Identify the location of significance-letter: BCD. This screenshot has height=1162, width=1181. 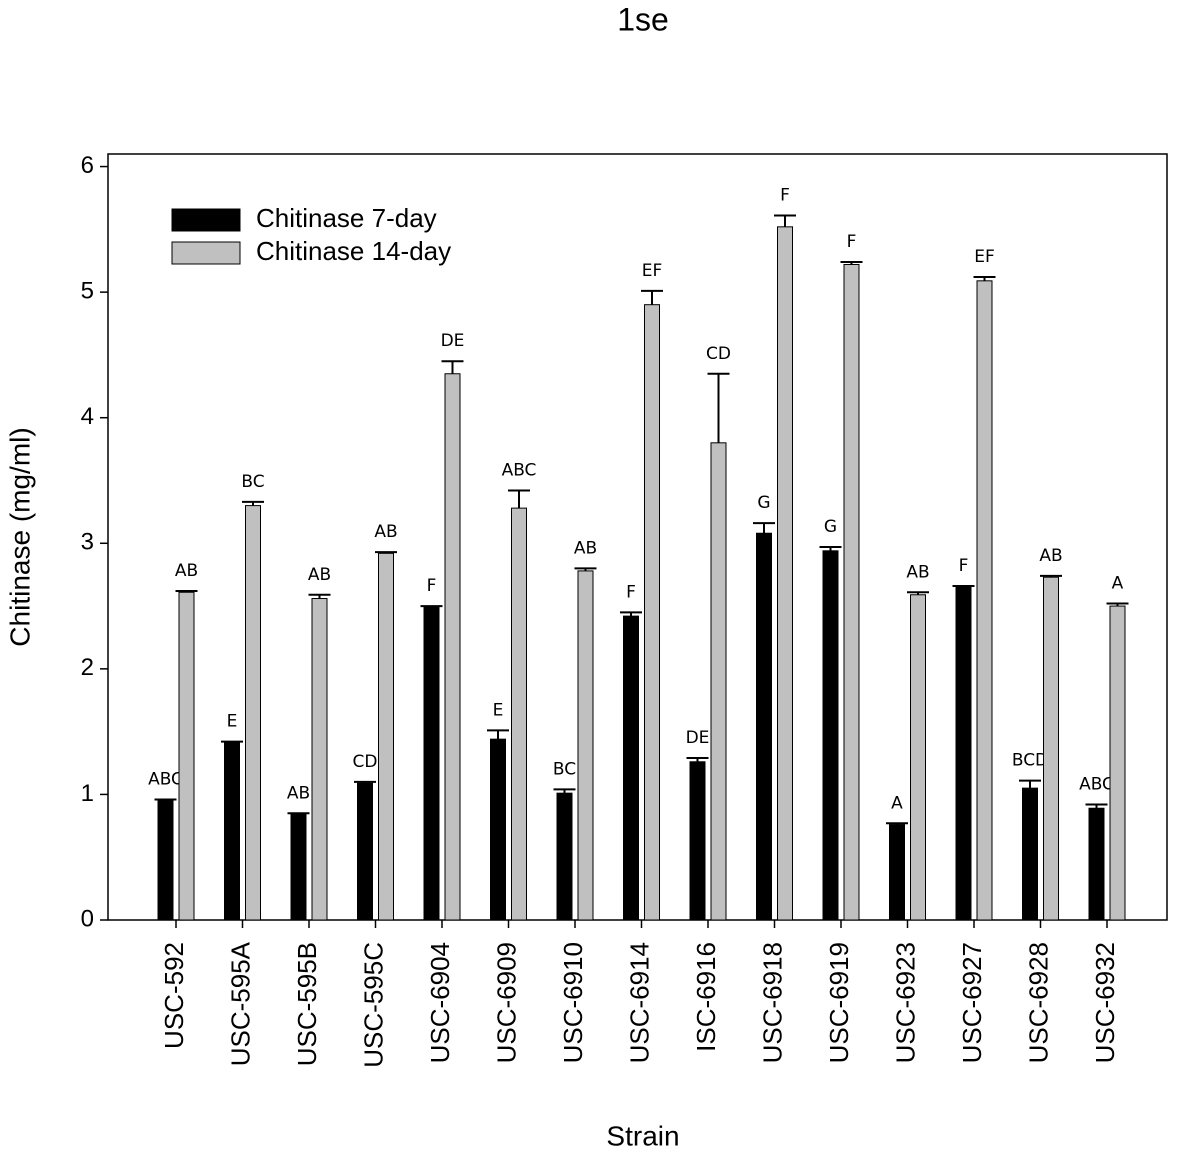
(1030, 761).